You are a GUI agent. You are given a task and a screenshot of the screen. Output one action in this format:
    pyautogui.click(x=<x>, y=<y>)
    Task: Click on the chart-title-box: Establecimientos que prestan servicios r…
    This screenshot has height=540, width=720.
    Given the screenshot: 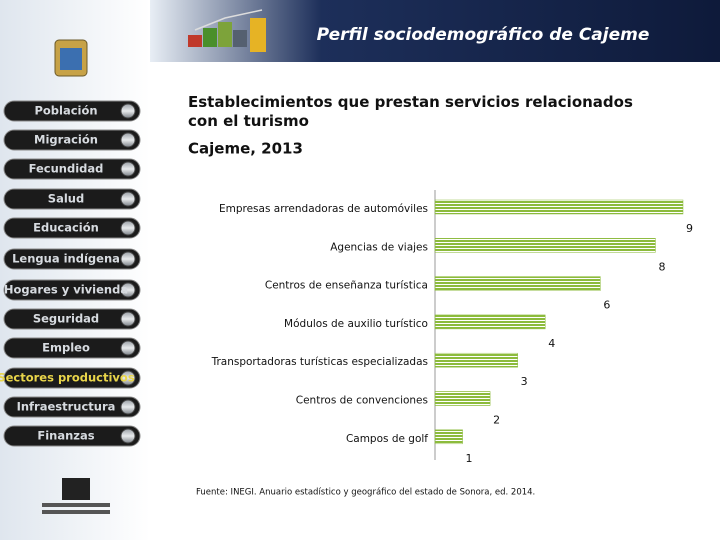 What is the action you would take?
    pyautogui.click(x=410, y=111)
    